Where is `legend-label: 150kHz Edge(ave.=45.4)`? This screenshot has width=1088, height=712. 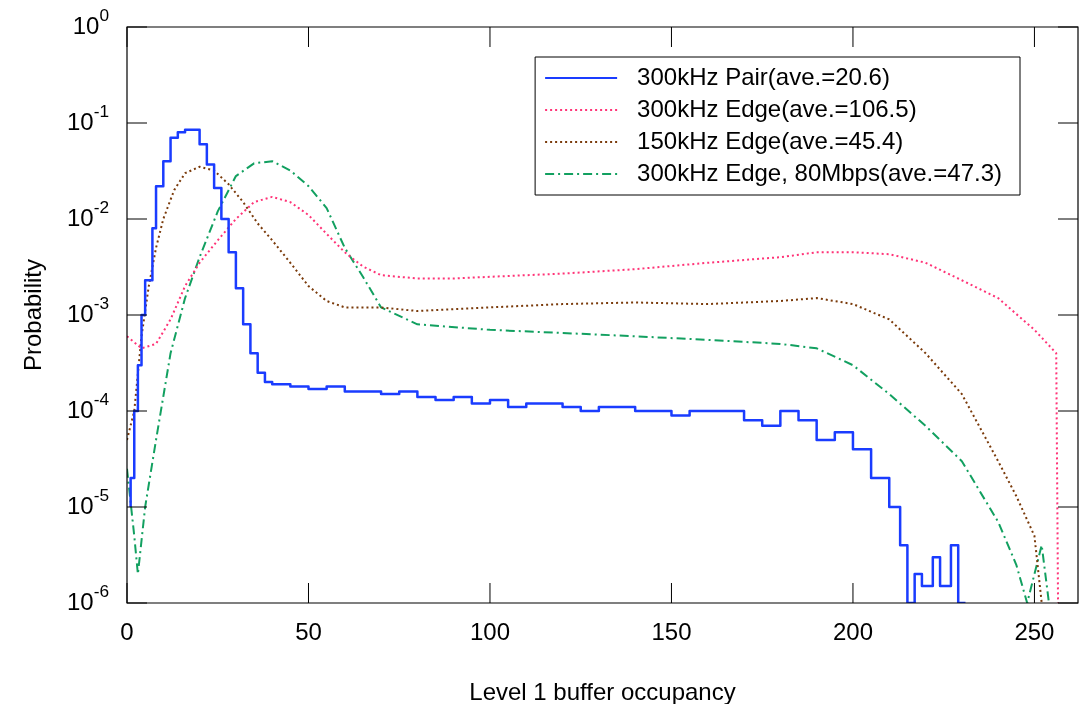
legend-label: 150kHz Edge(ave.=45.4) is located at coordinates (770, 140).